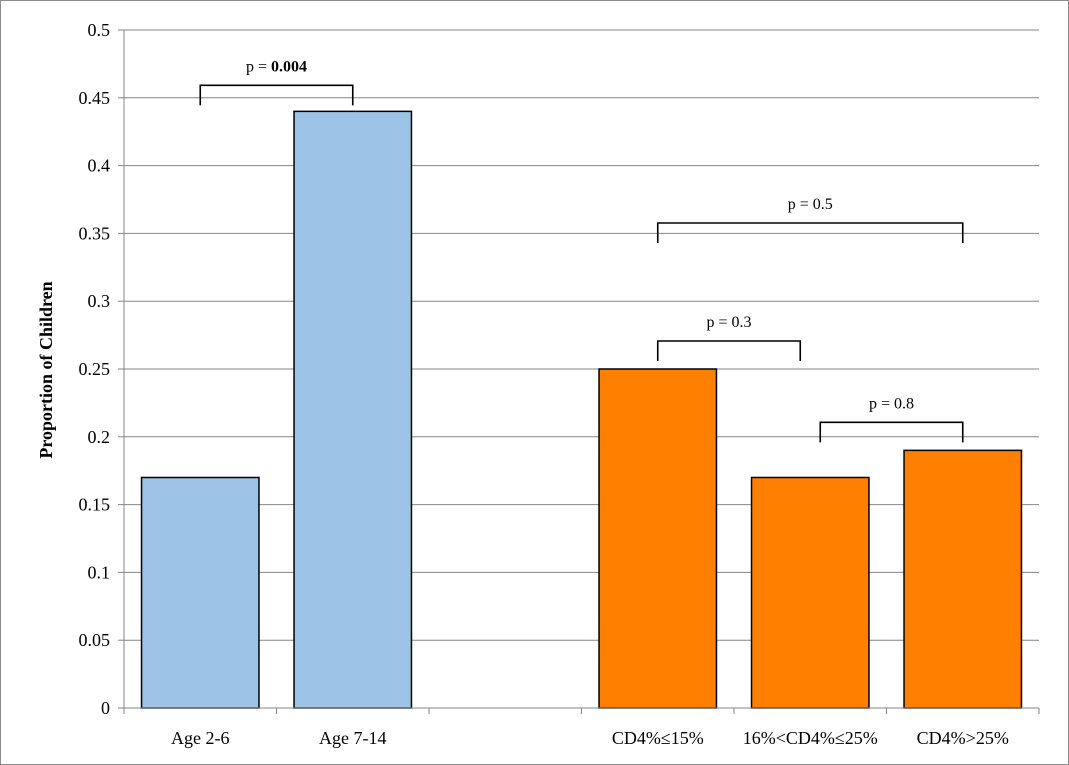  What do you see at coordinates (728, 322) in the screenshot?
I see `p-value-label: p = 0.3` at bounding box center [728, 322].